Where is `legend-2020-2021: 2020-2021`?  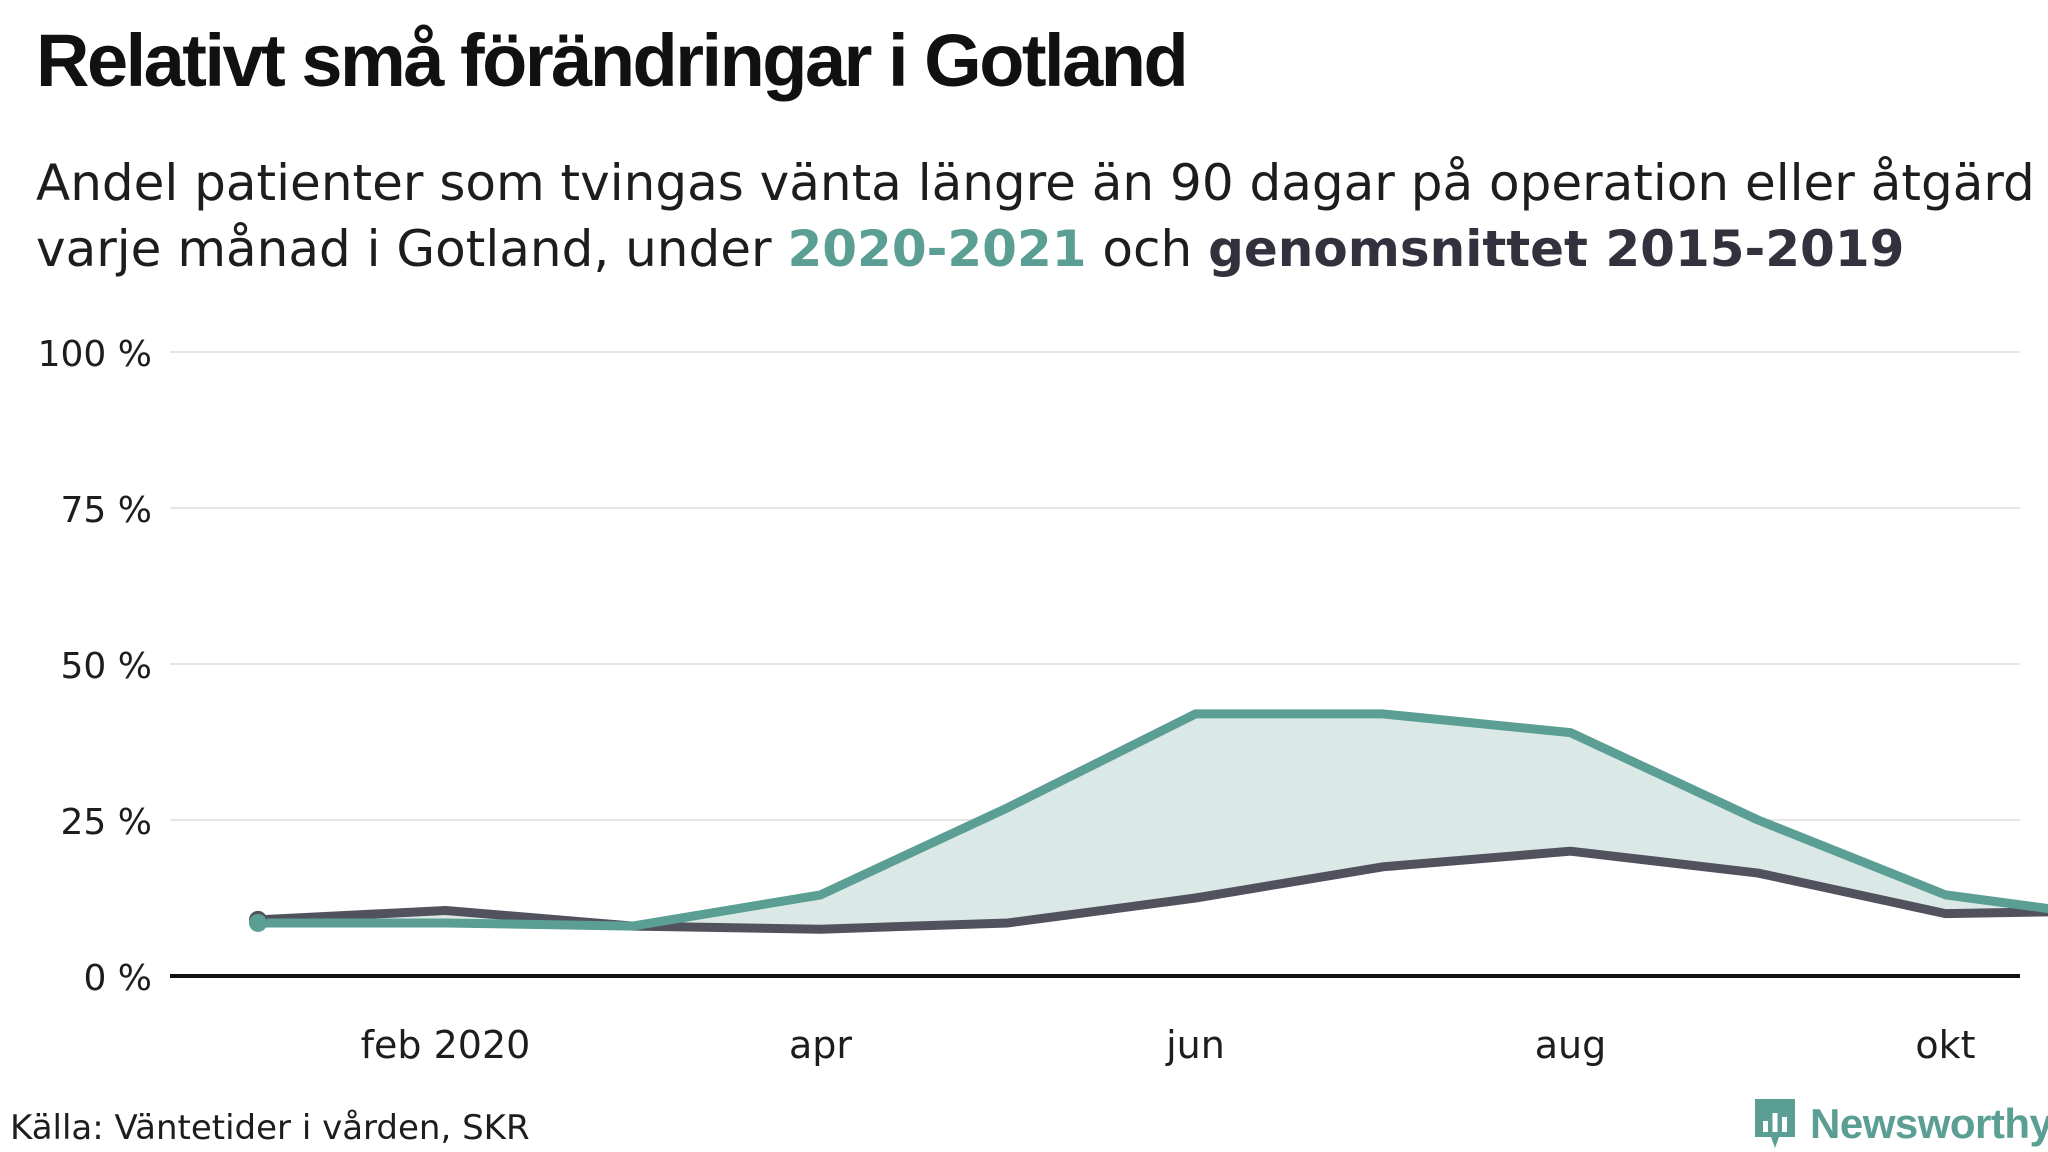
legend-2020-2021: 2020-2021 is located at coordinates (937, 249).